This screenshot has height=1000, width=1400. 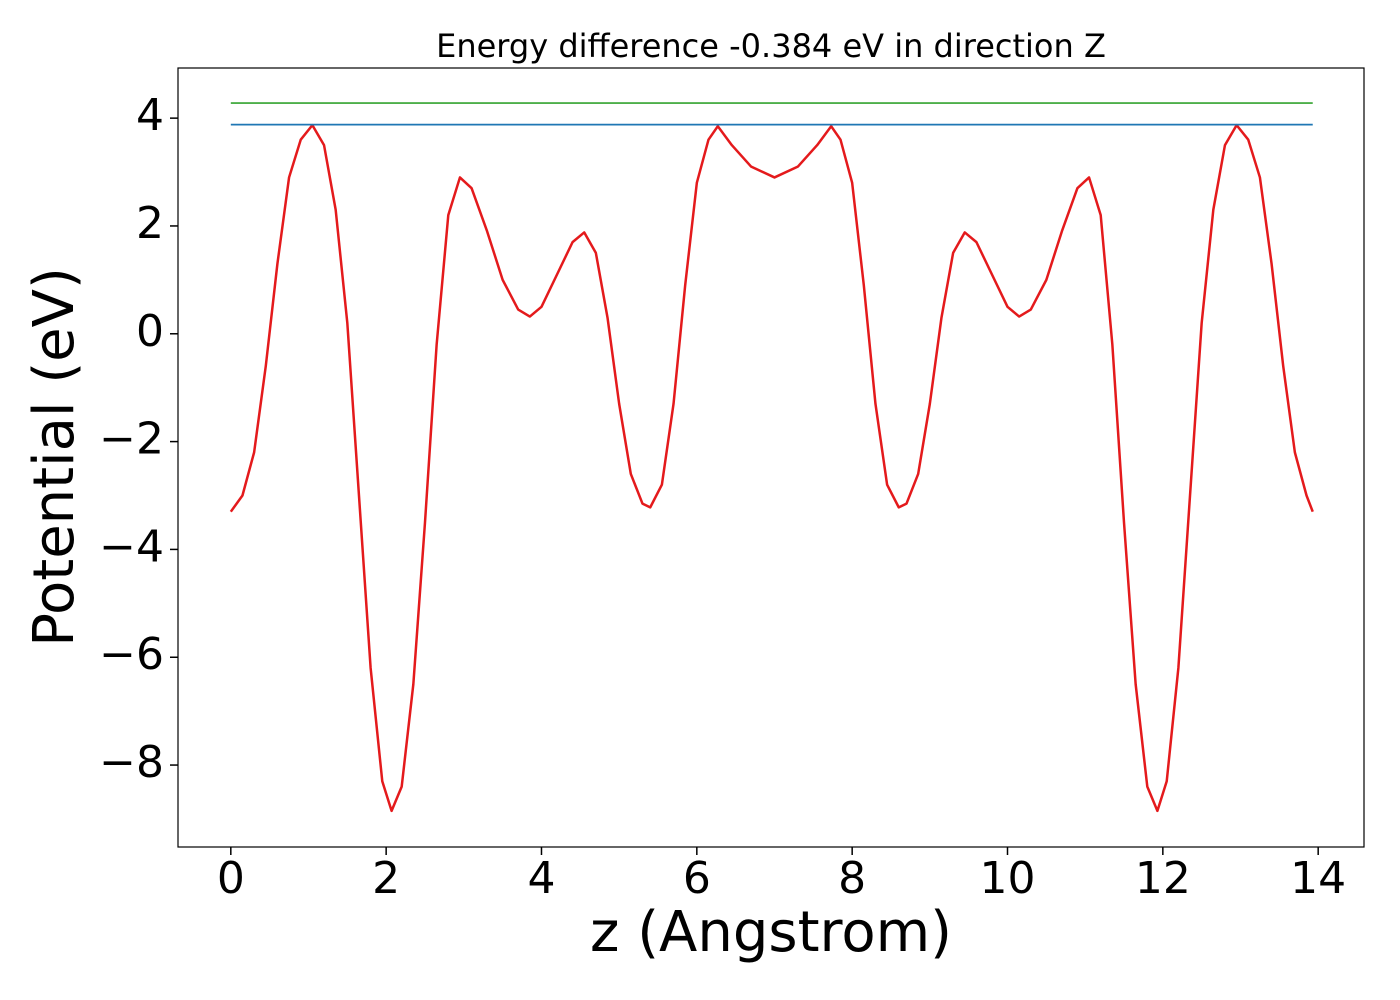 What do you see at coordinates (131, 762) in the screenshot?
I see `y-tick-label: −8` at bounding box center [131, 762].